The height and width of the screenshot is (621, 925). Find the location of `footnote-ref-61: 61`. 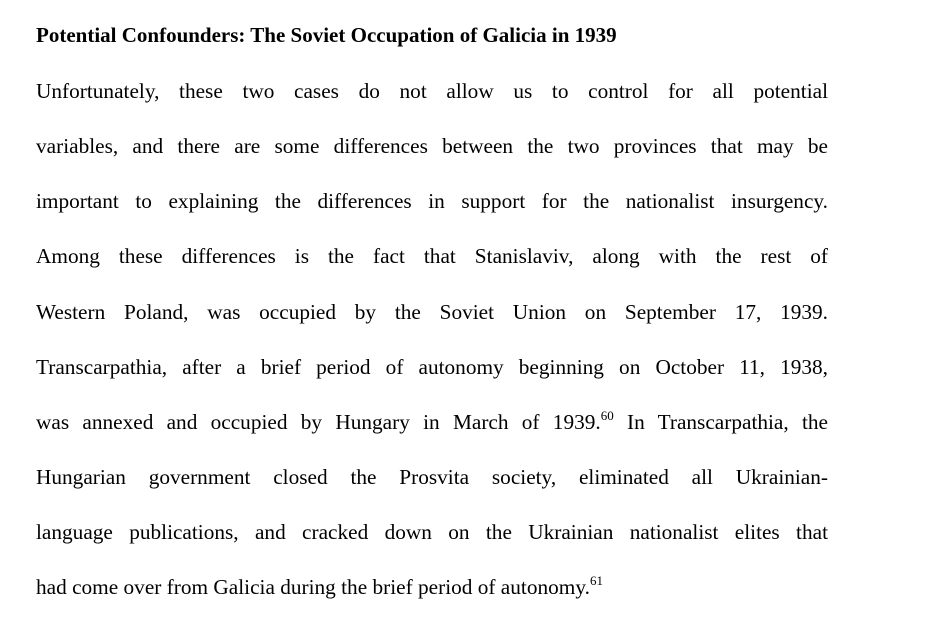

footnote-ref-61: 61 is located at coordinates (596, 580).